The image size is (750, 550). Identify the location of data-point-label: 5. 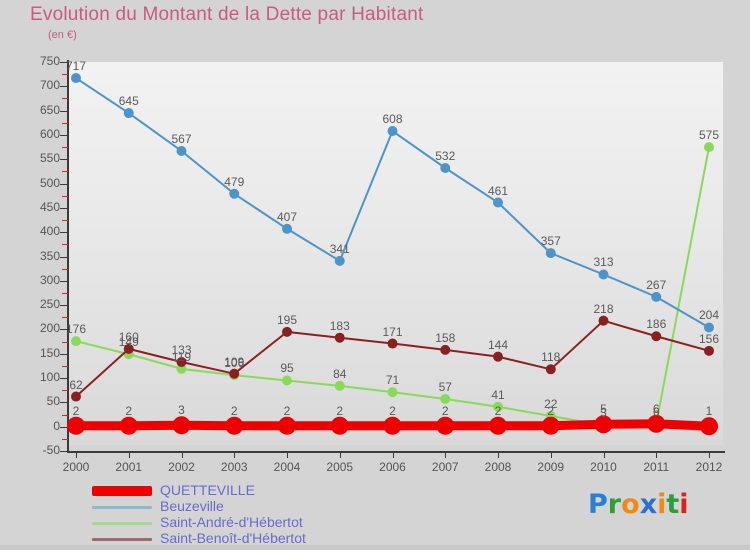
(603, 409).